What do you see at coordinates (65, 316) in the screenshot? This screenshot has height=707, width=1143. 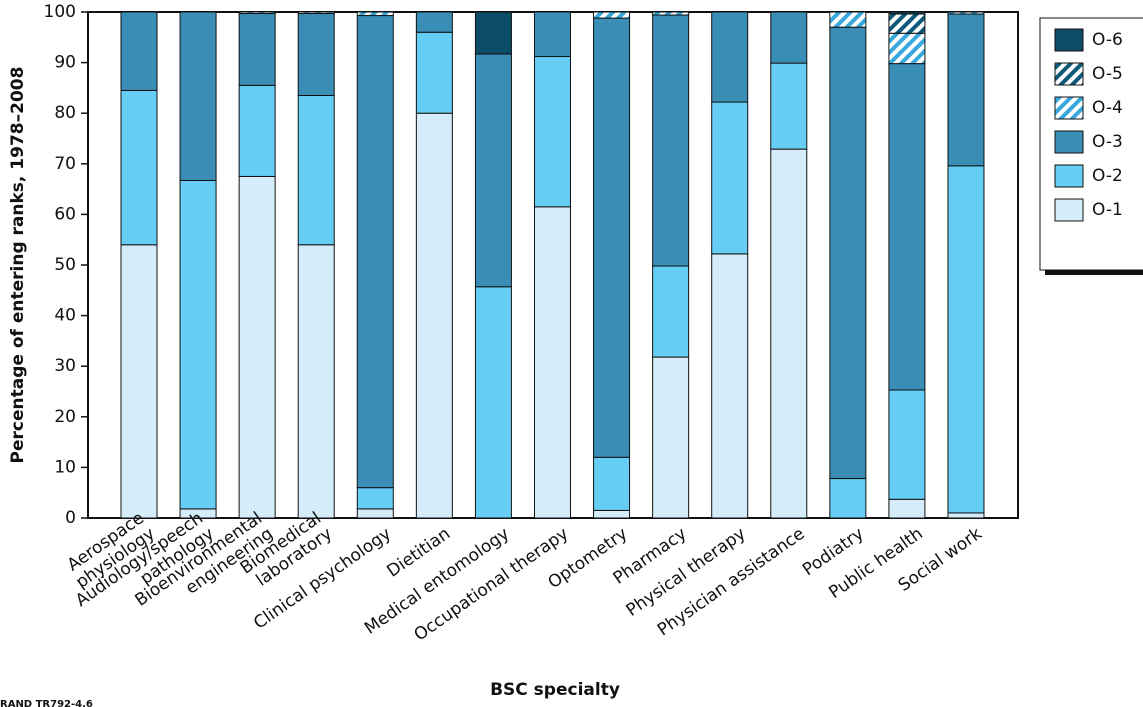 I see `y-tick-label: 40` at bounding box center [65, 316].